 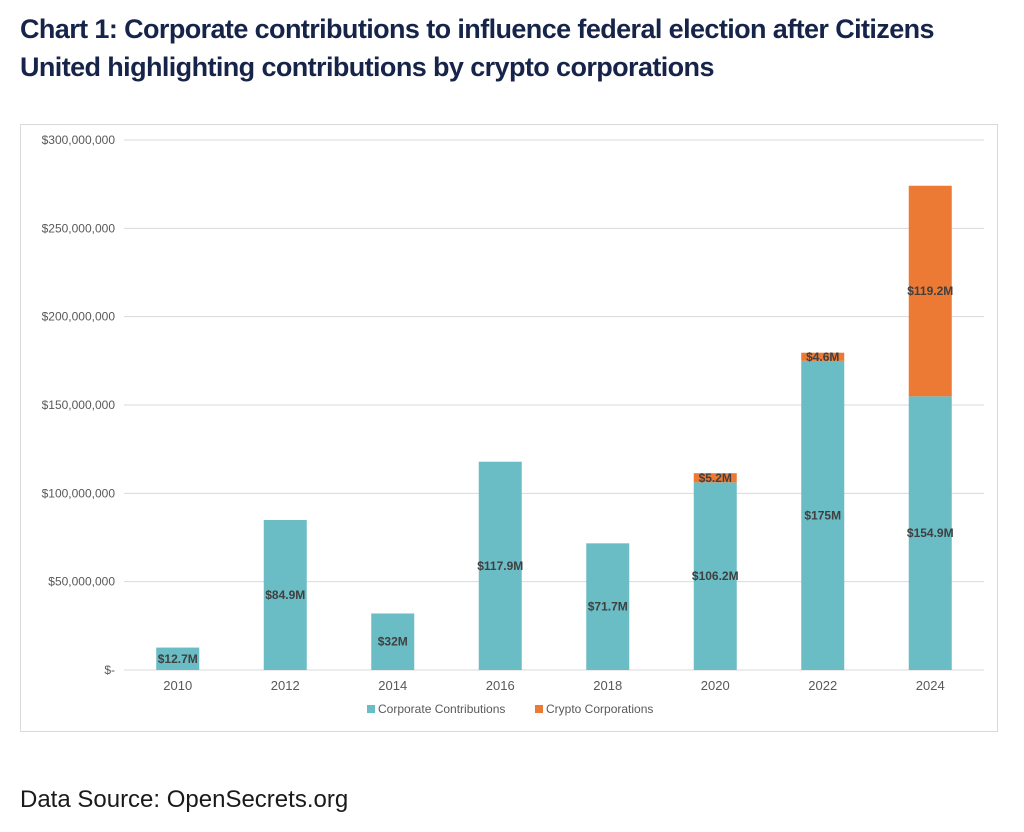 I want to click on data-source: Data Source: OpenSecrets.org, so click(x=184, y=799).